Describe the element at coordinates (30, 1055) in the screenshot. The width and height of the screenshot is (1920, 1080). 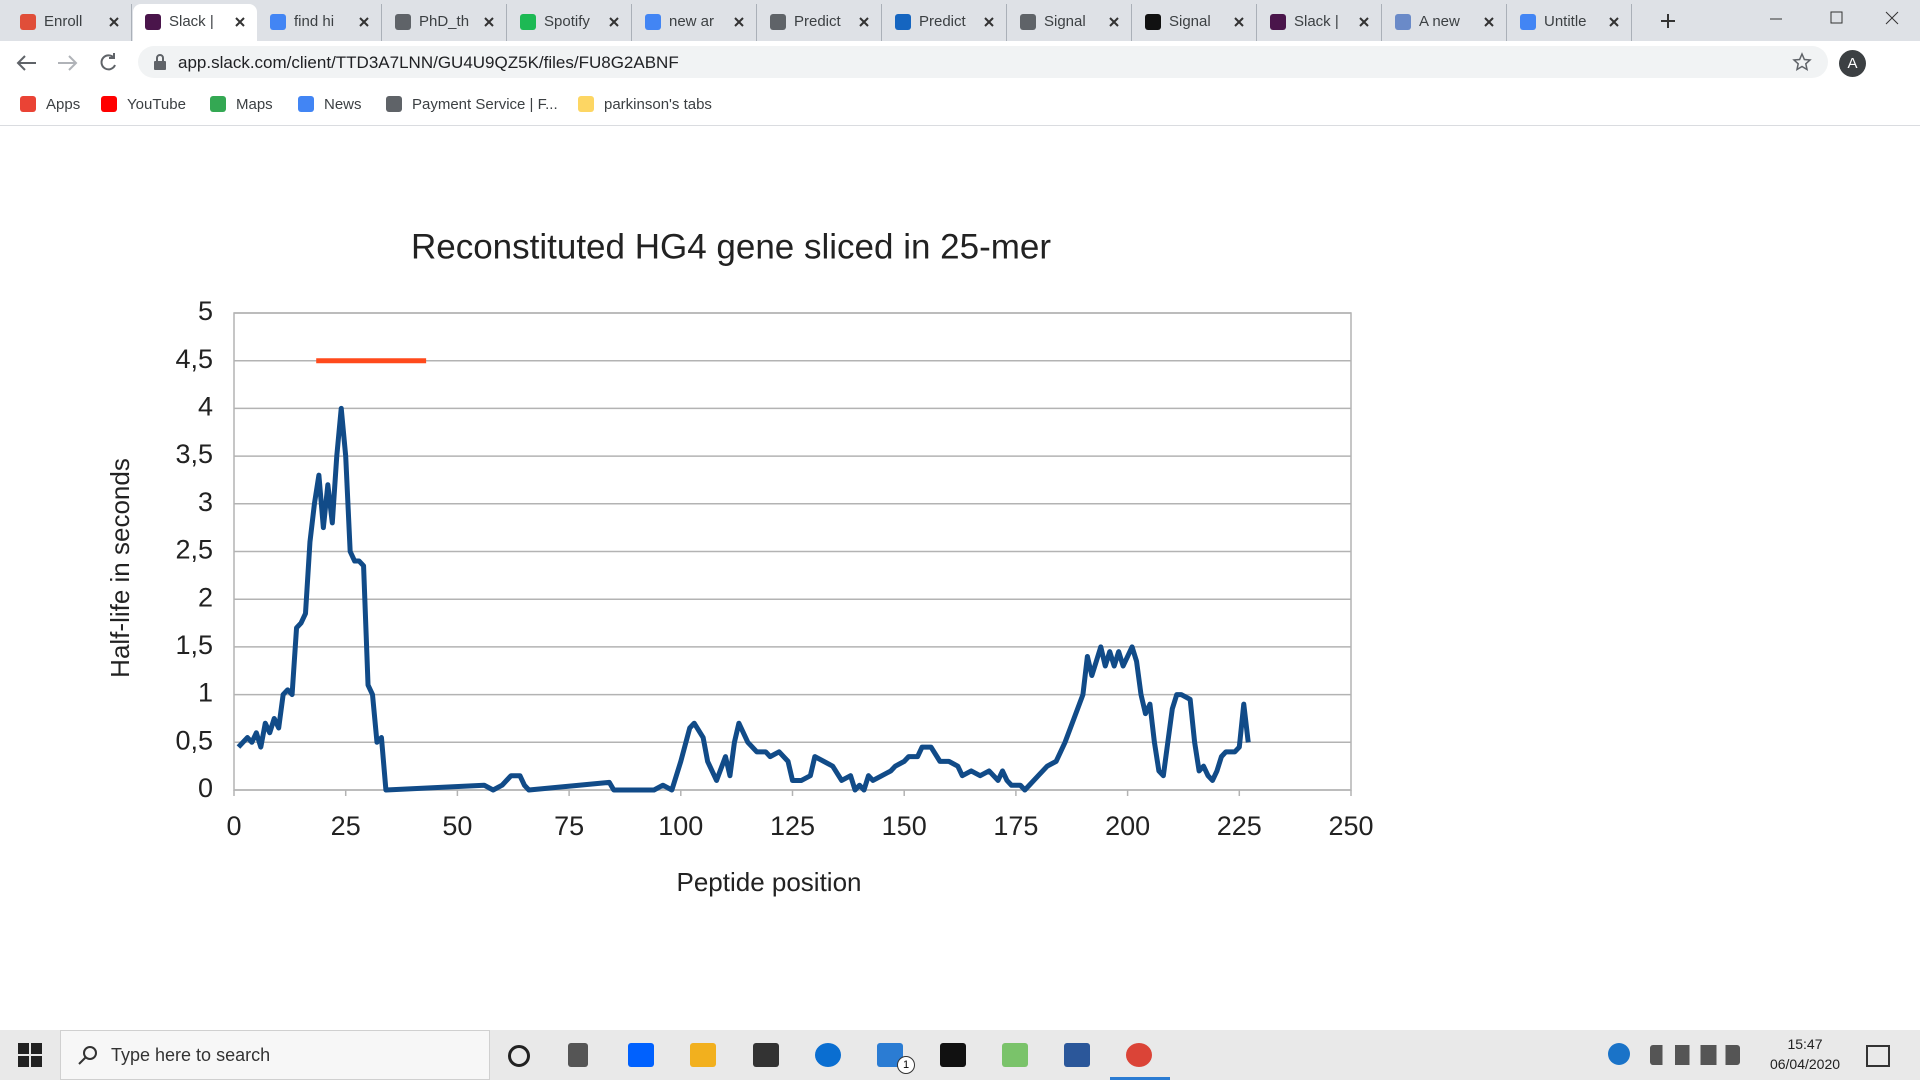
I see `start-button` at that location.